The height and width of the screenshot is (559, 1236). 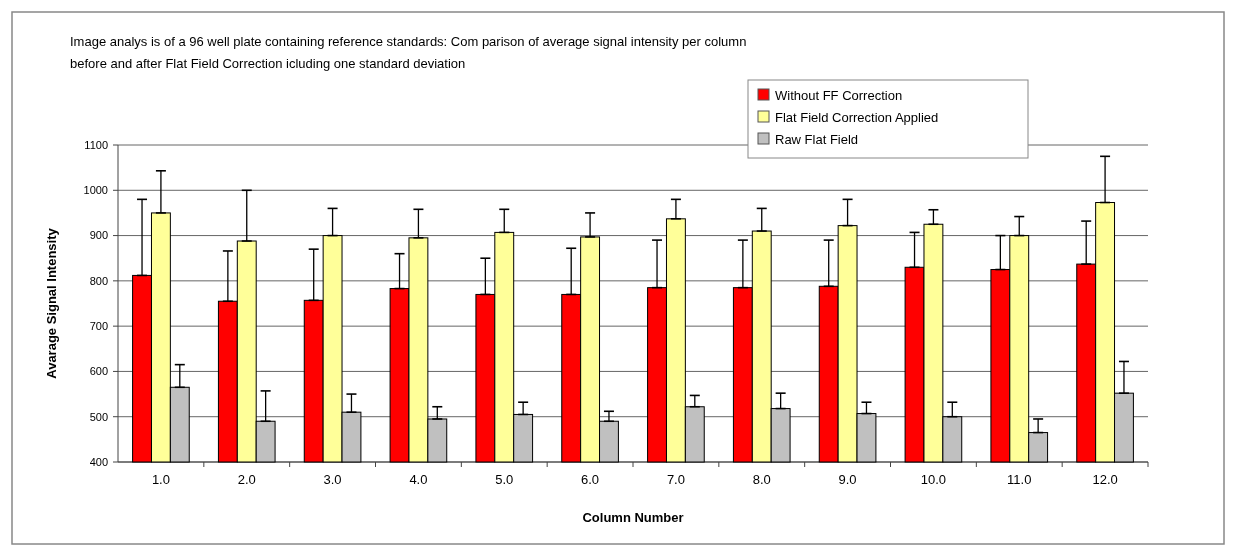 What do you see at coordinates (96, 144) in the screenshot?
I see `y-tick-label: 1100` at bounding box center [96, 144].